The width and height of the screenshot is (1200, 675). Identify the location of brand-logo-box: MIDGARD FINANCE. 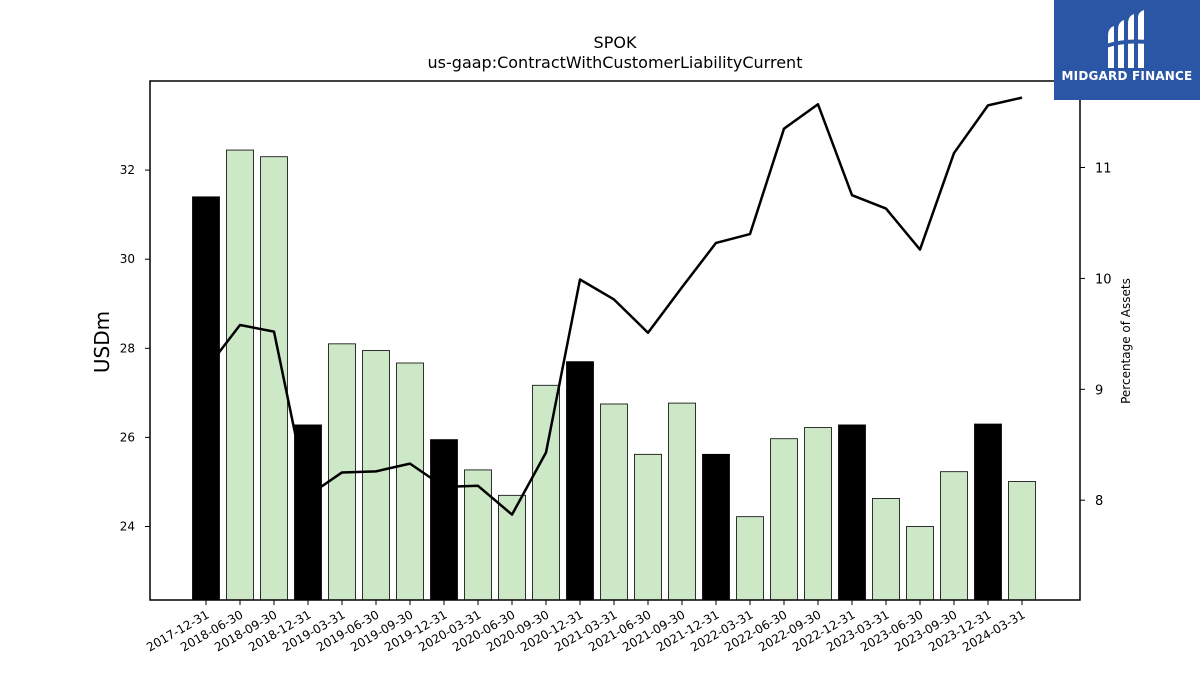
(1127, 50).